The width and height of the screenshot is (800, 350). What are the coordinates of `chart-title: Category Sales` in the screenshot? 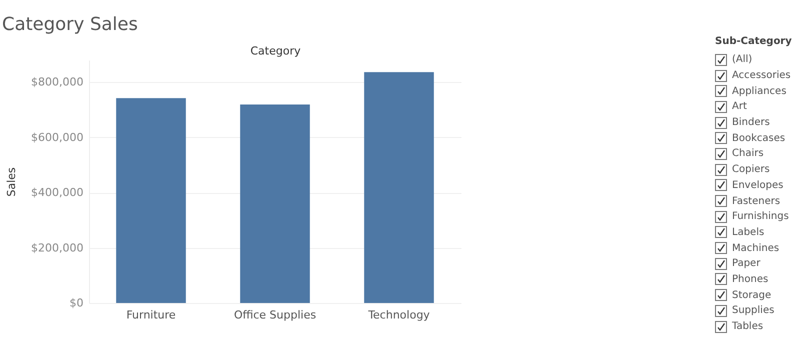 It's located at (70, 24).